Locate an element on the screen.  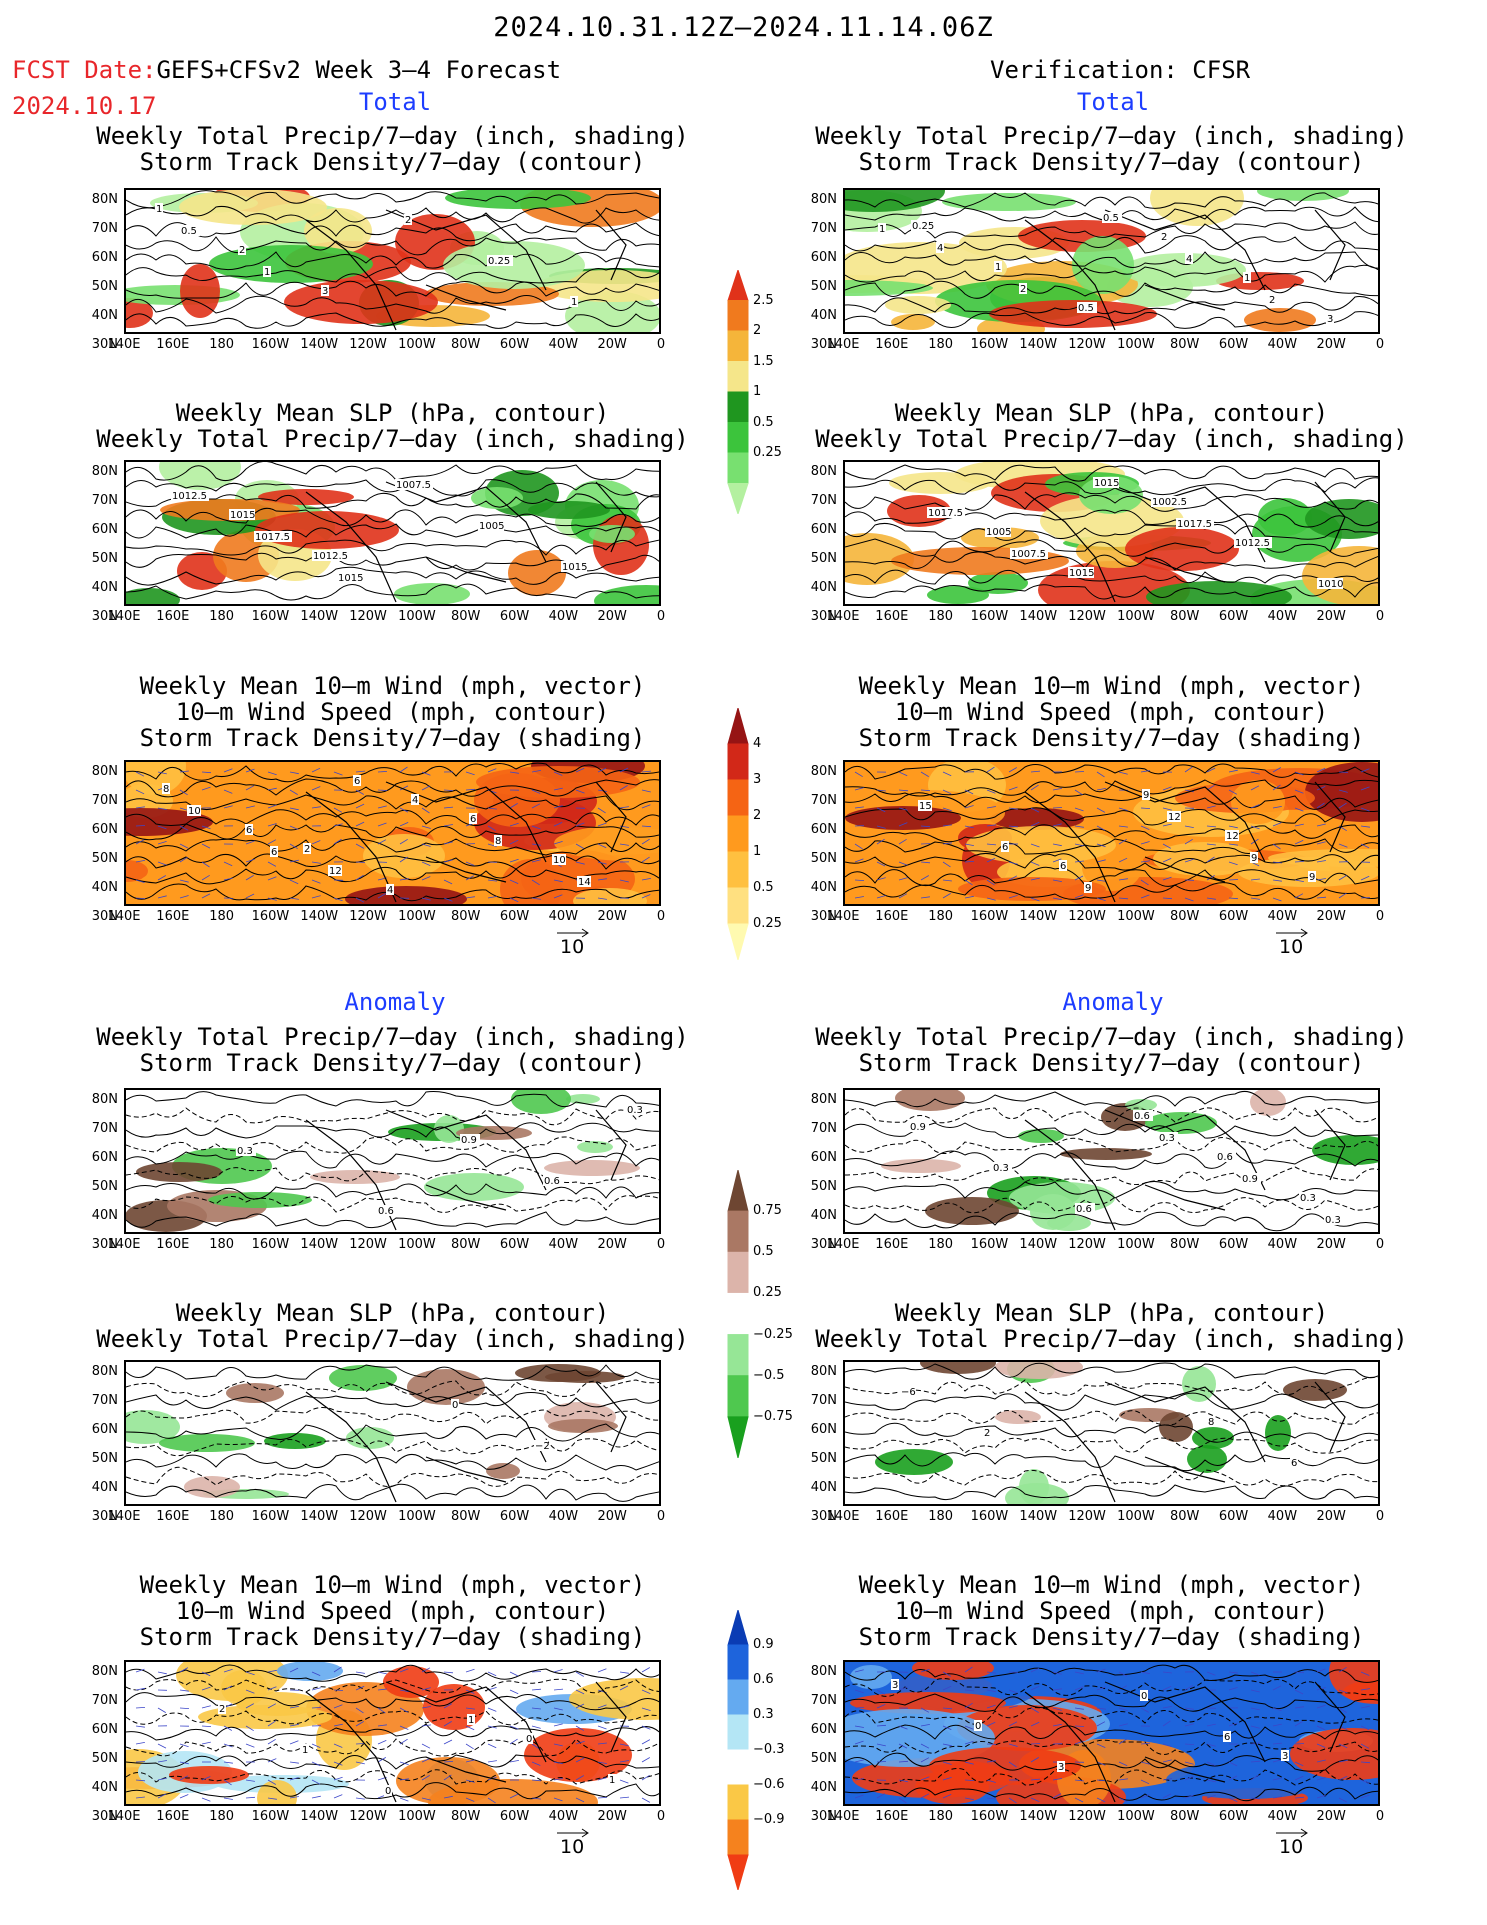
contour-label: 1 is located at coordinates (1247, 278).